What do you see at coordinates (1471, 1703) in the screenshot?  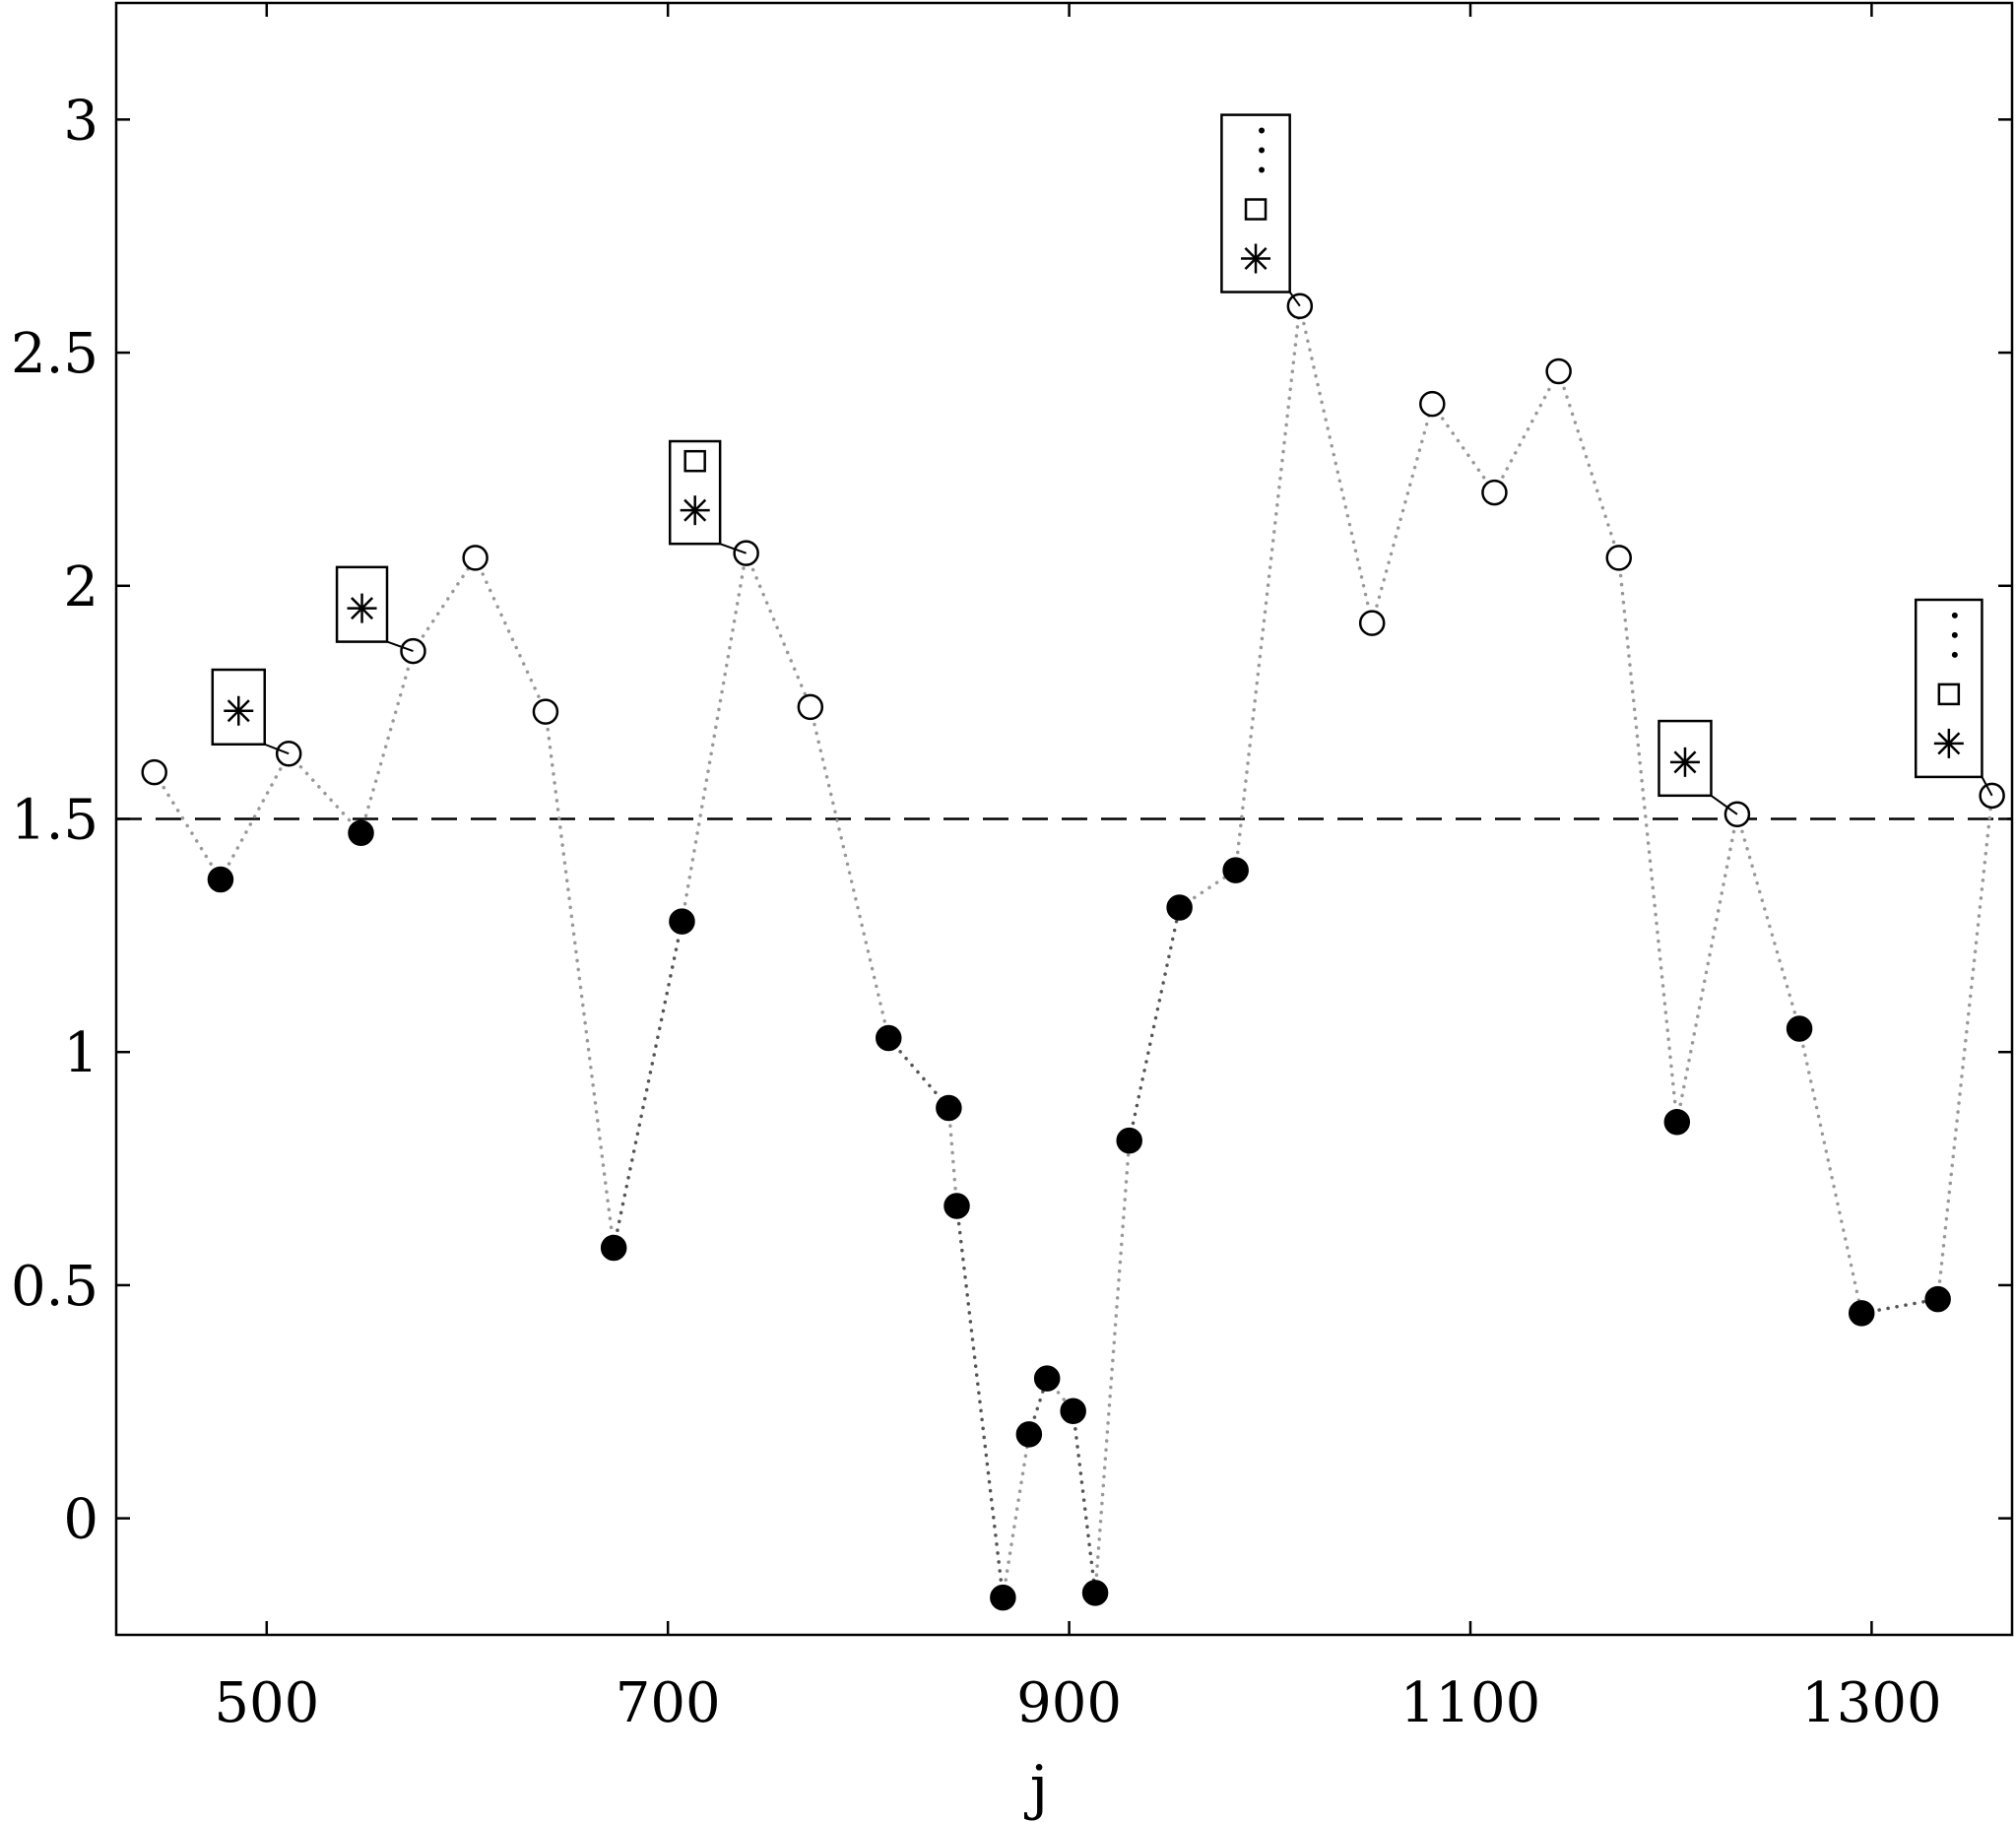 I see `x-tick-label: 1100` at bounding box center [1471, 1703].